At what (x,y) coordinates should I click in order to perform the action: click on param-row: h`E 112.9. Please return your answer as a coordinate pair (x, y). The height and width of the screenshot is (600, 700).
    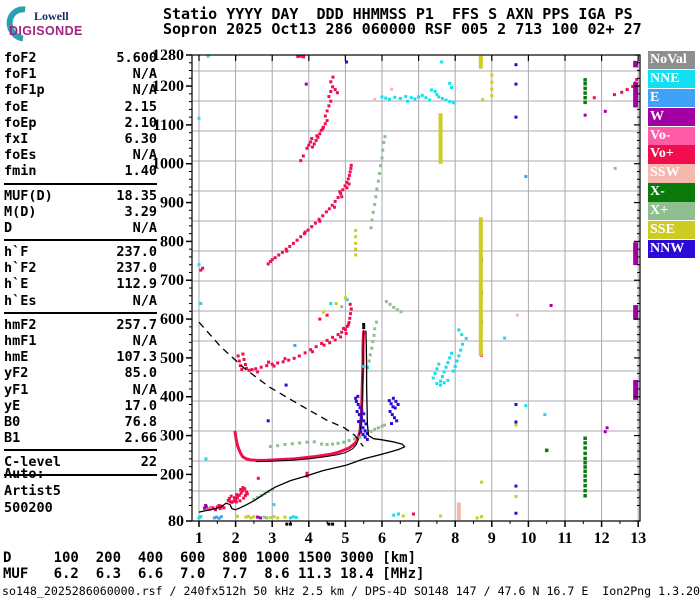
    Looking at the image, I should click on (80, 284).